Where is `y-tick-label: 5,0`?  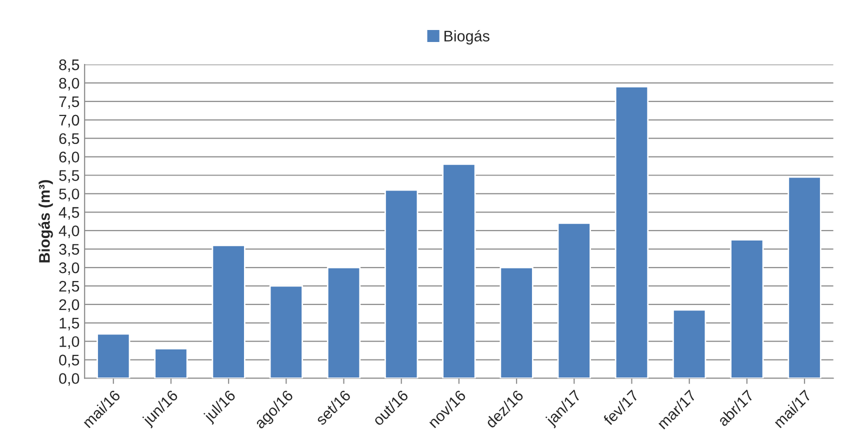
y-tick-label: 5,0 is located at coordinates (69, 195).